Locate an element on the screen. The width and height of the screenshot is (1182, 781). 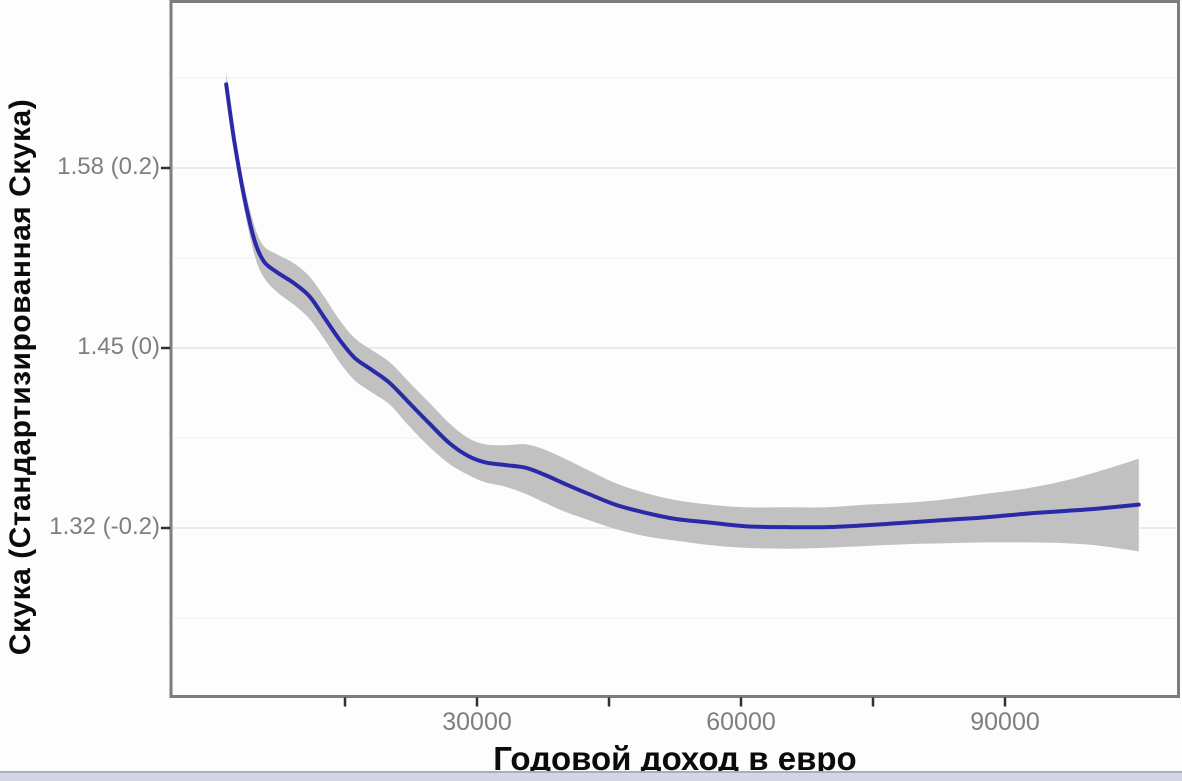
bottom-bar is located at coordinates (591, 776).